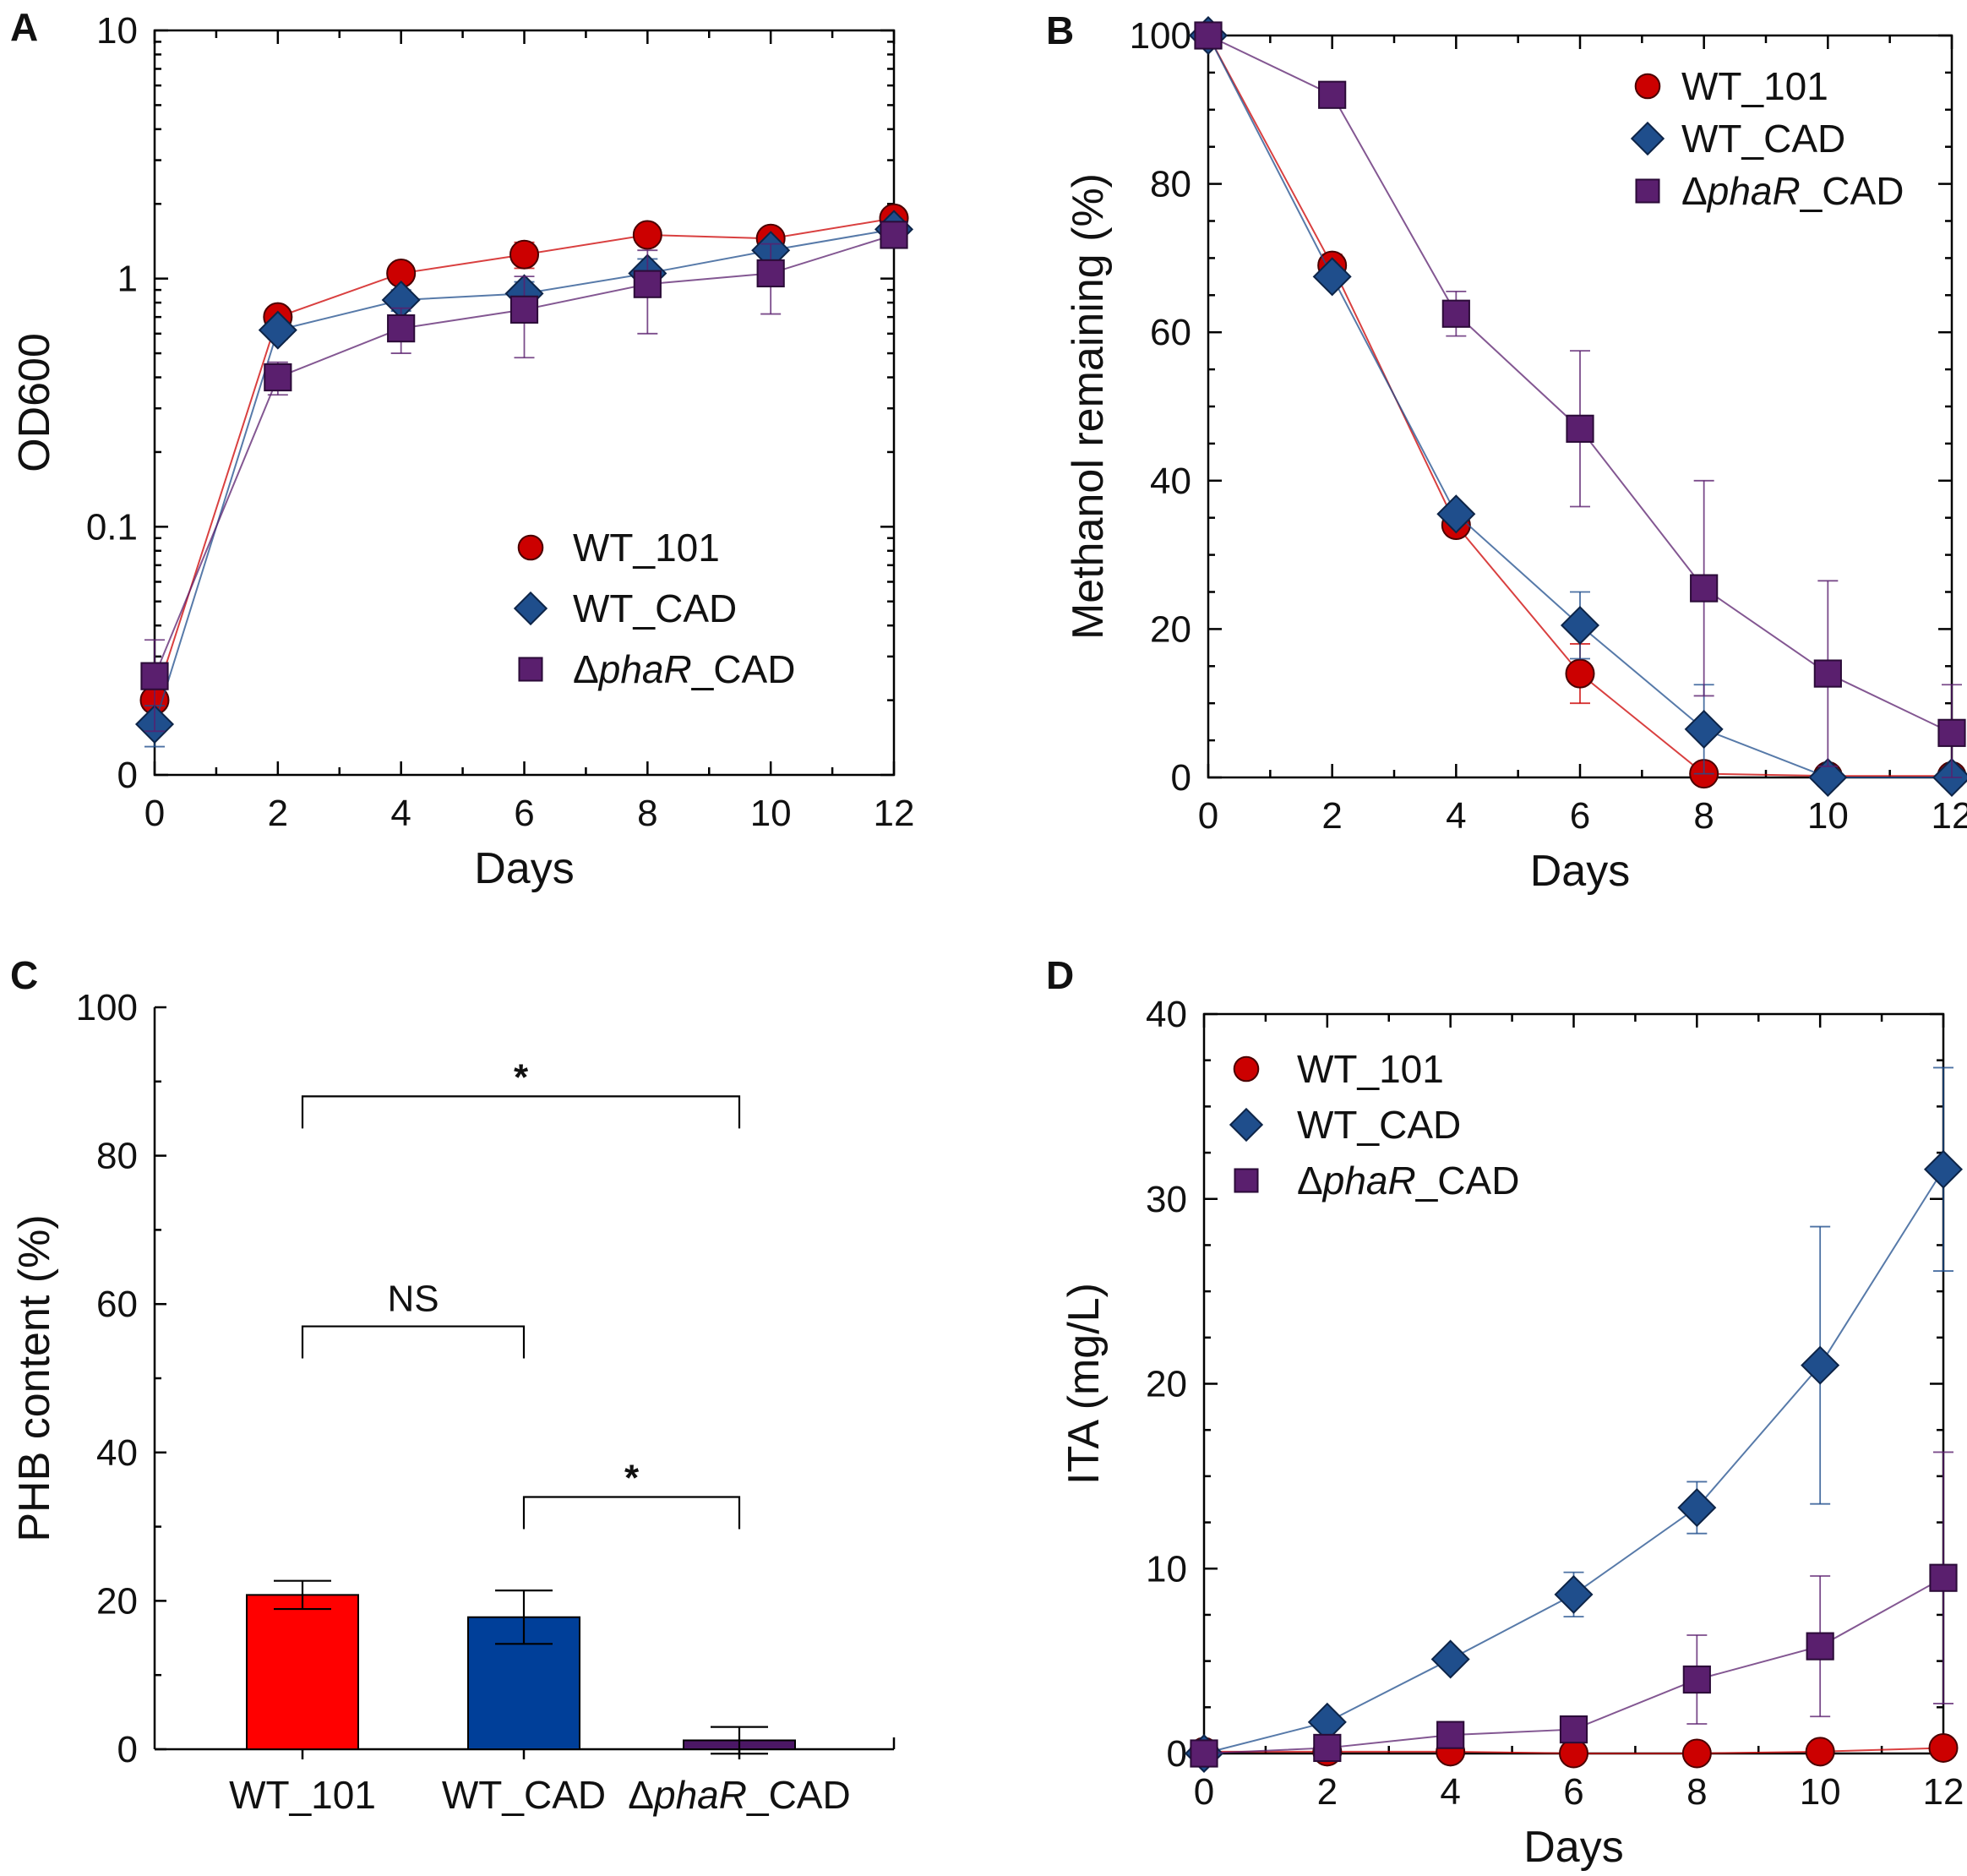  Describe the element at coordinates (34, 1377) in the screenshot. I see `y-axis-title: PHB content (%)` at that location.